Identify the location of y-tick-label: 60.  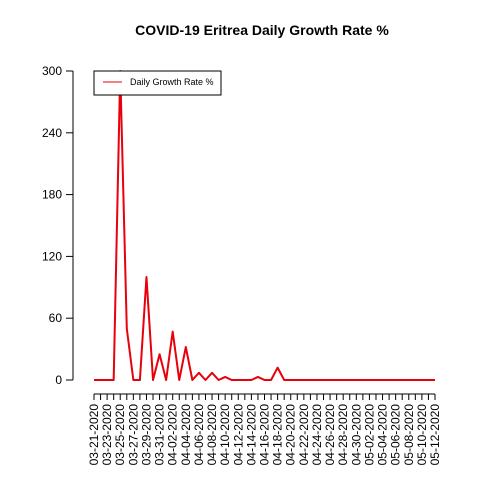
(56, 318).